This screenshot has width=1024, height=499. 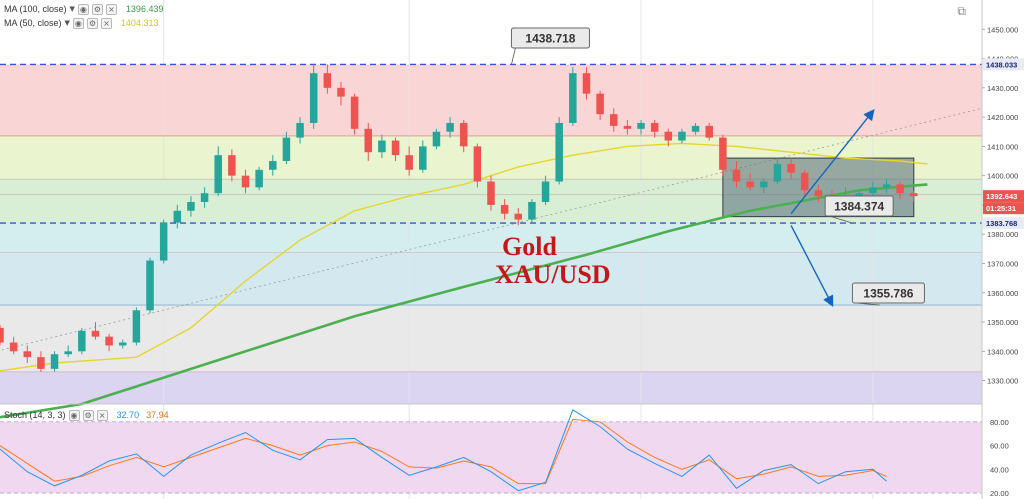 I want to click on ma50-value: 1404.313, so click(x=139, y=23).